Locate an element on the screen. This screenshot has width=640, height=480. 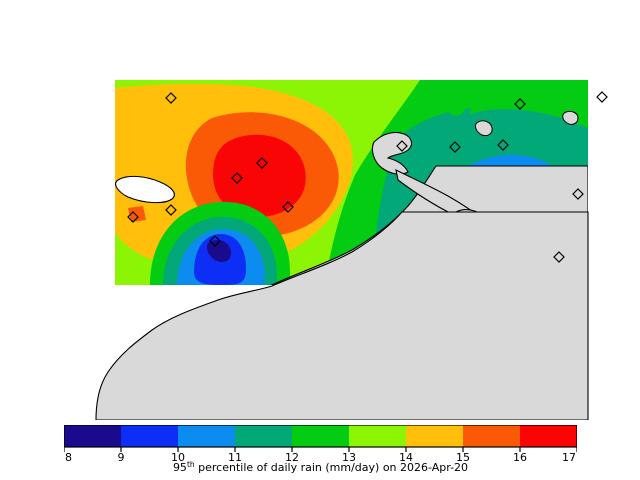
contour-blob-green-ne is located at coordinates (455, 103).